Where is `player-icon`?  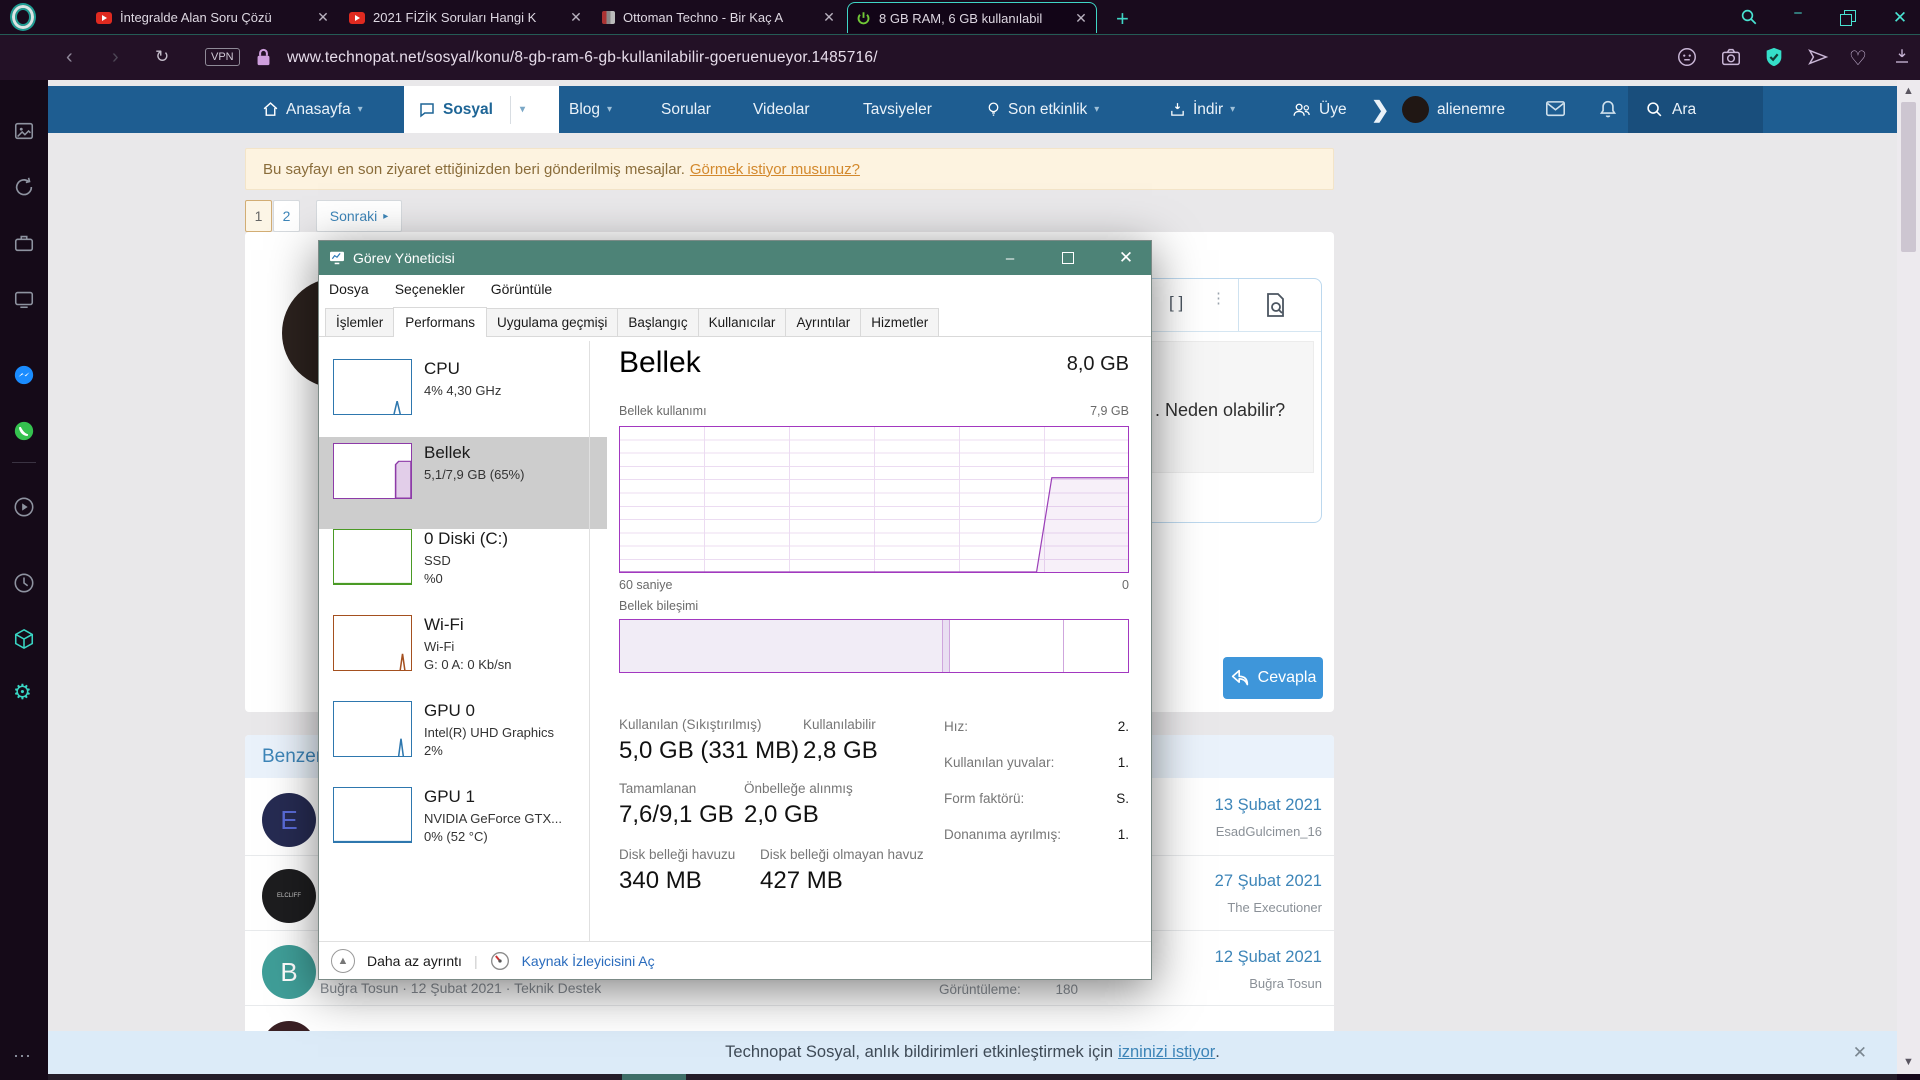
player-icon is located at coordinates (24, 507).